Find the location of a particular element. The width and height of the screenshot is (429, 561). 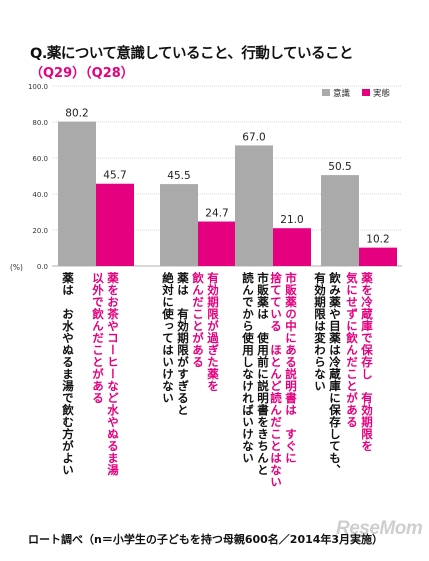

data-label: 67.0 is located at coordinates (253, 137).